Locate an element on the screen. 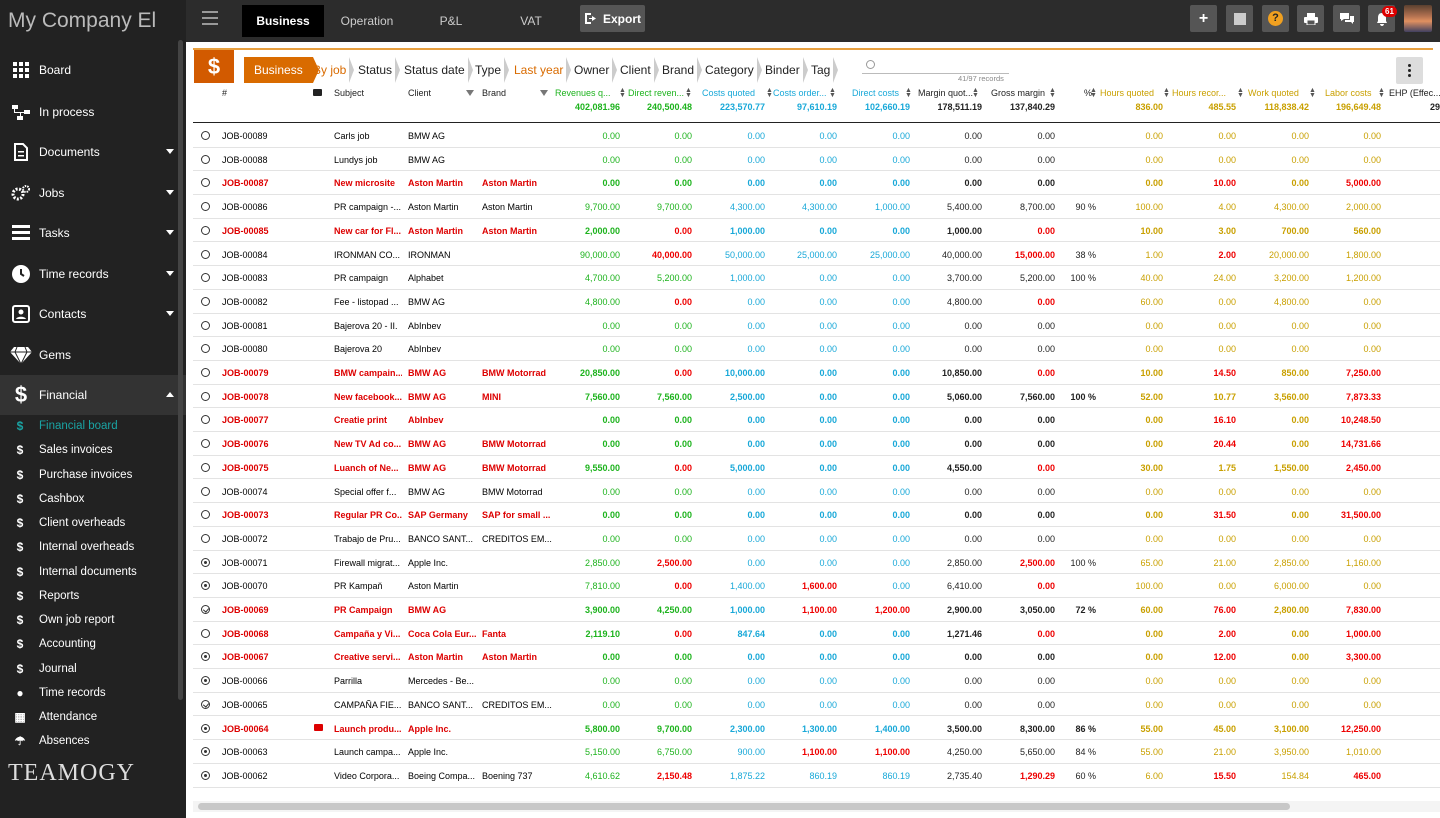  comment-icon is located at coordinates (318, 727).